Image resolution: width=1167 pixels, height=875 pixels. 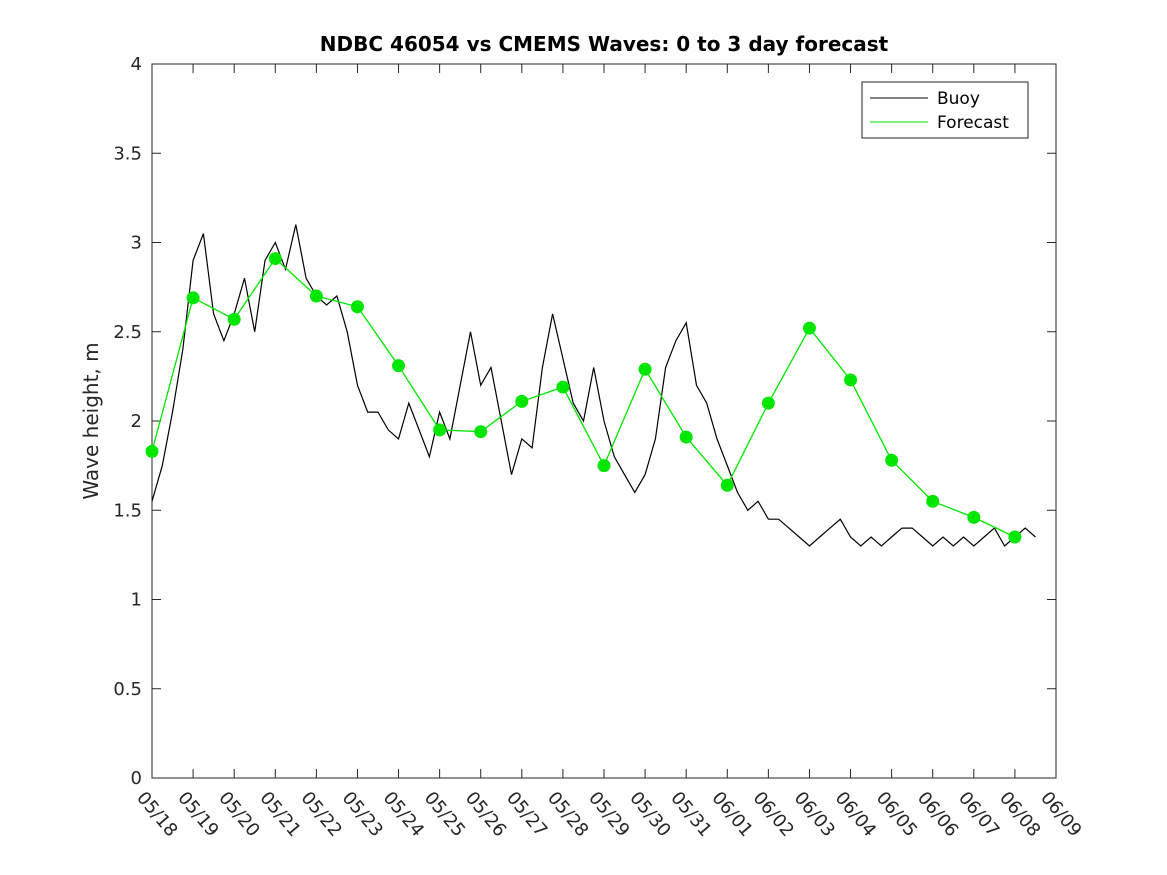 I want to click on x-tick-label: 05/29, so click(x=608, y=814).